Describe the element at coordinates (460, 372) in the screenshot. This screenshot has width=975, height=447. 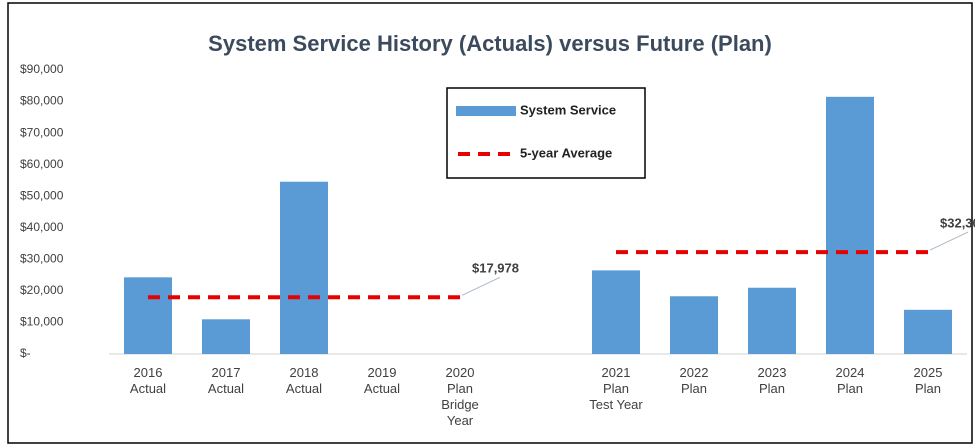
I see `x-tick-label-line: 2020` at that location.